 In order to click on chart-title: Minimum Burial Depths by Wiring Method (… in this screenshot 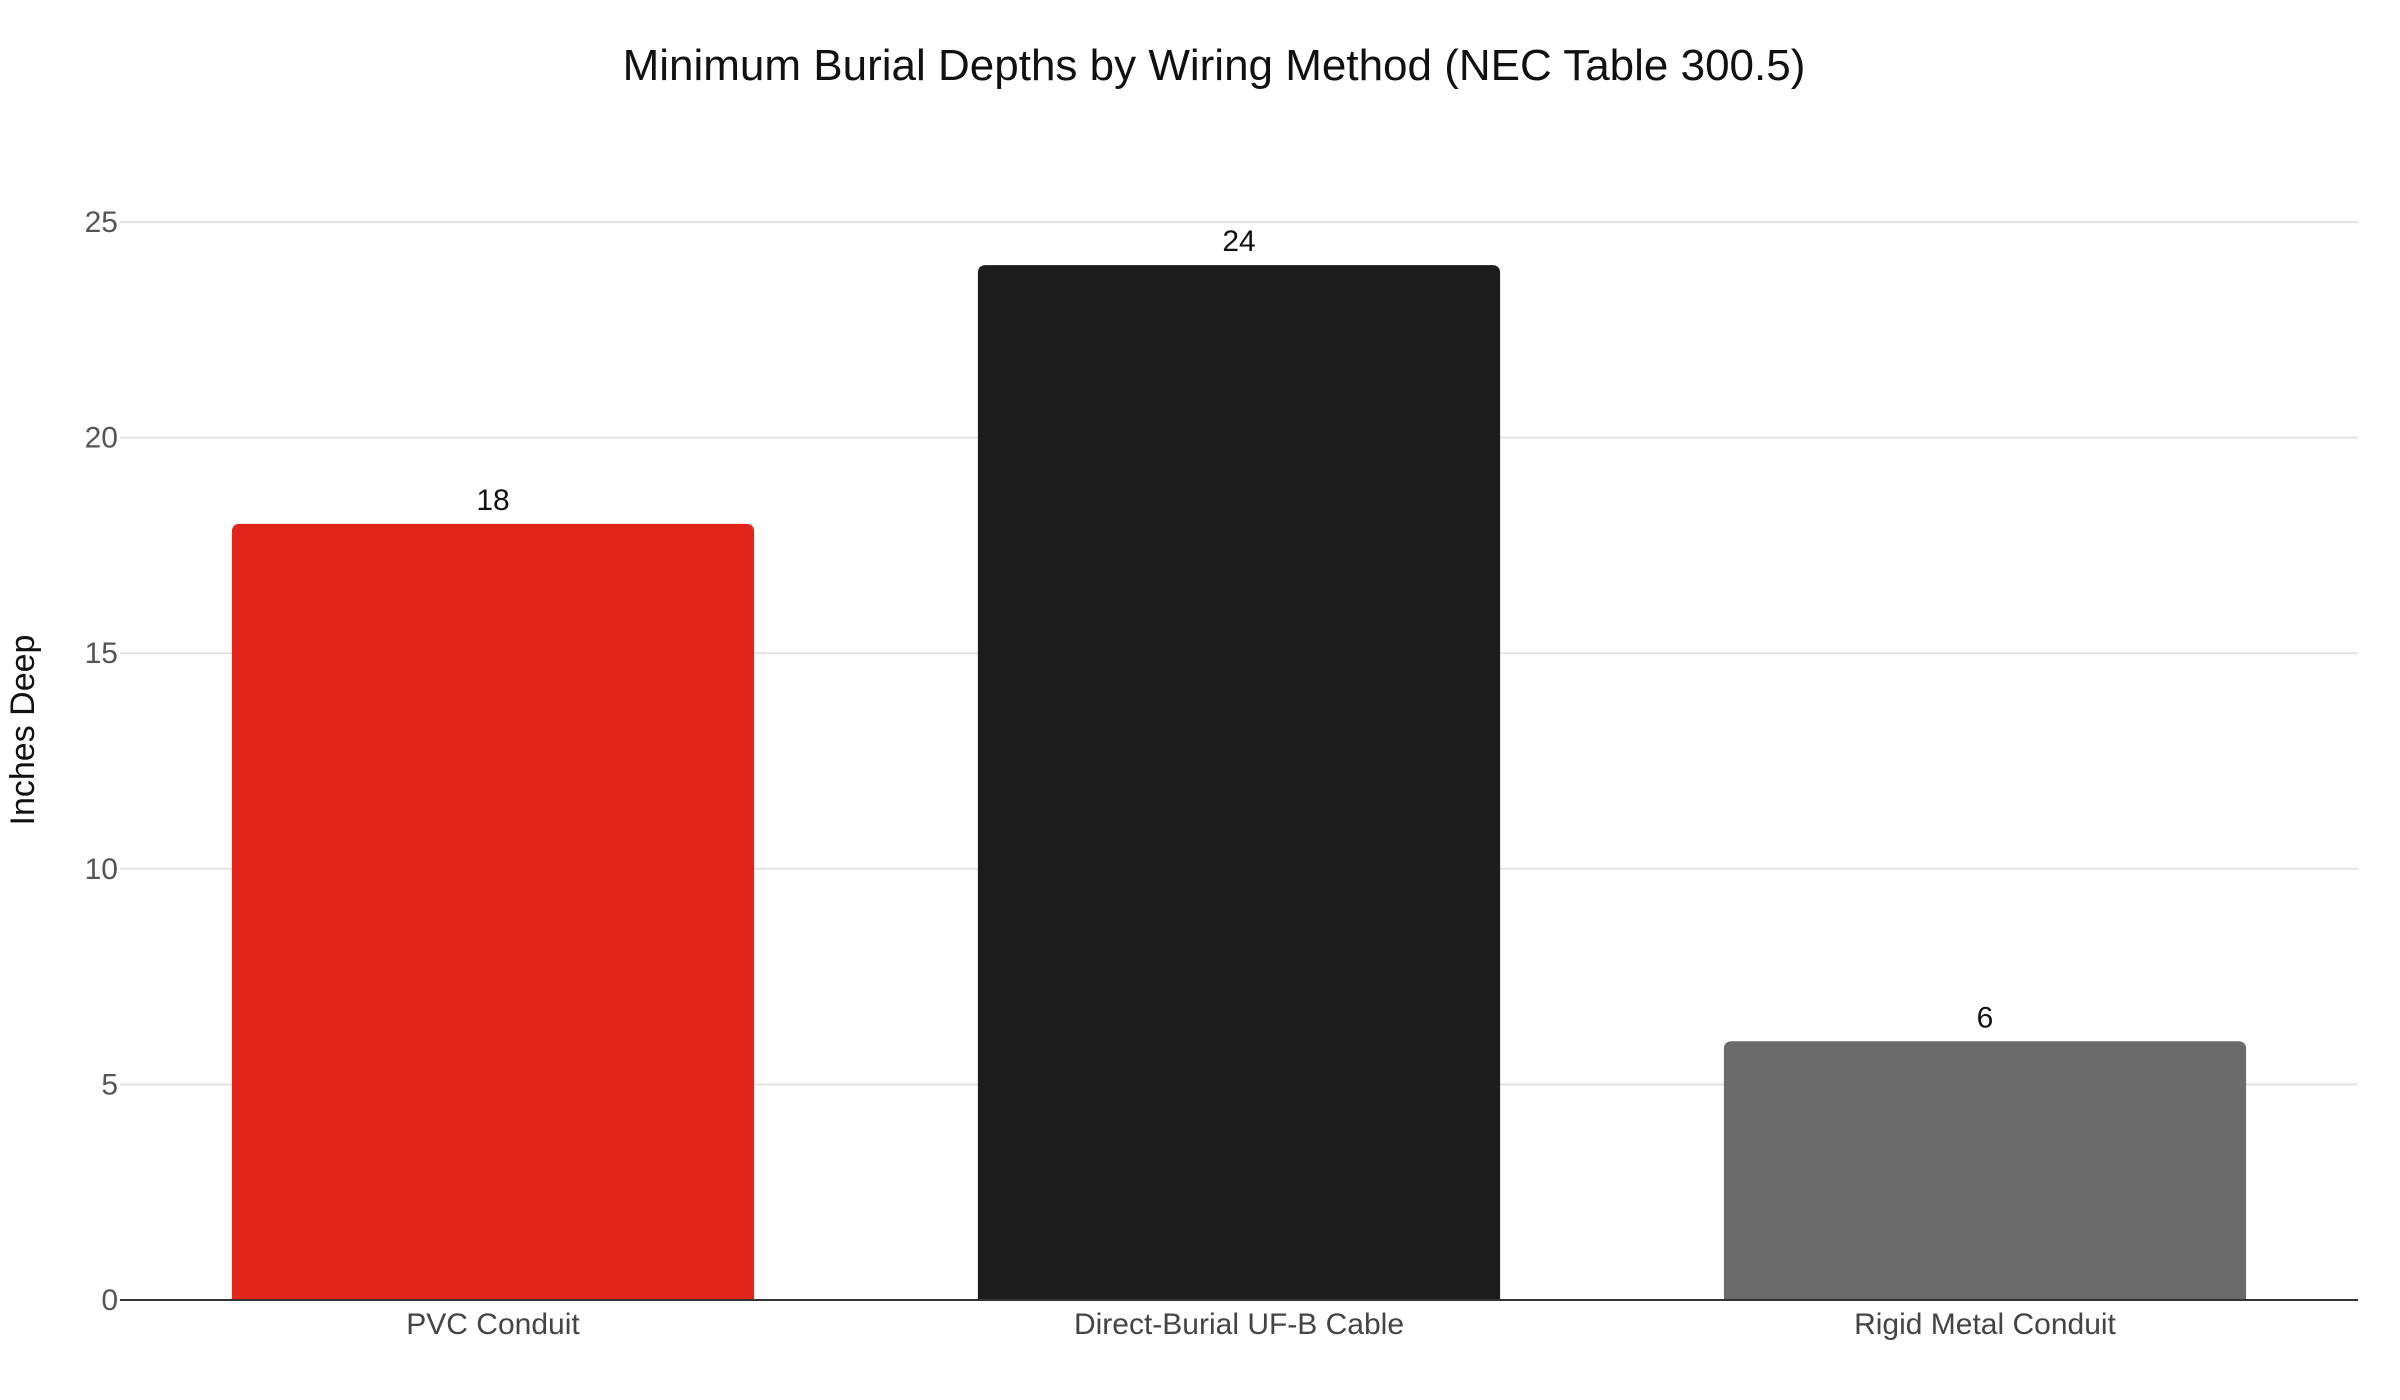, I will do `click(1214, 65)`.